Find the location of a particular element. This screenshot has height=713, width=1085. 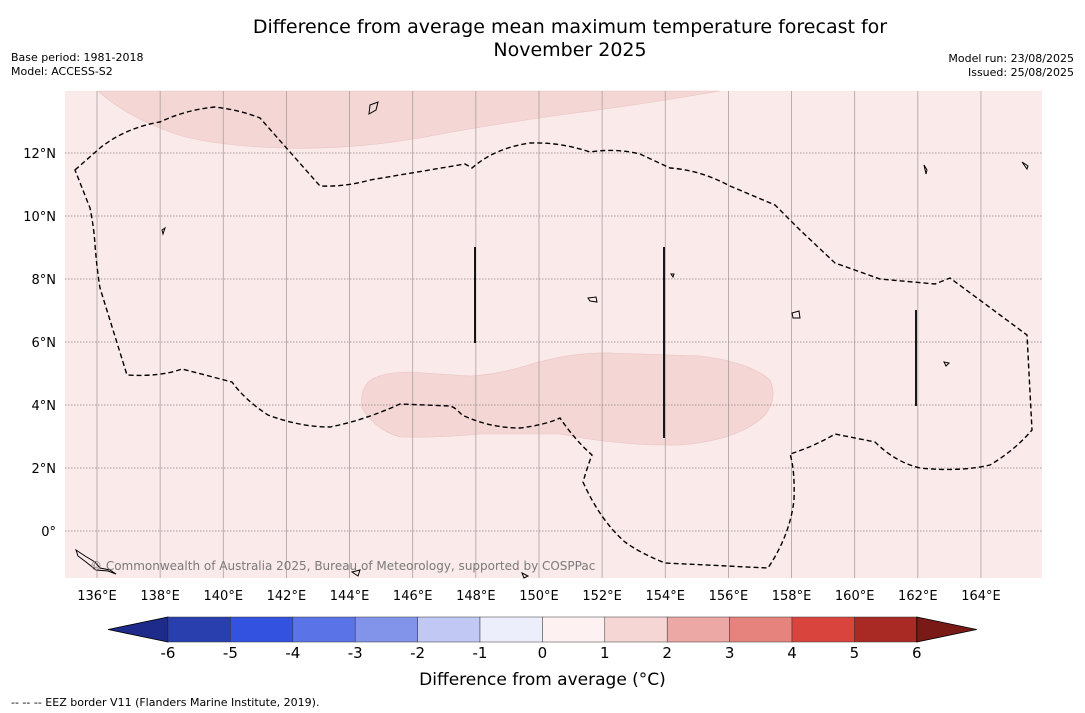

colorbar-under-arrow is located at coordinates (138, 629).